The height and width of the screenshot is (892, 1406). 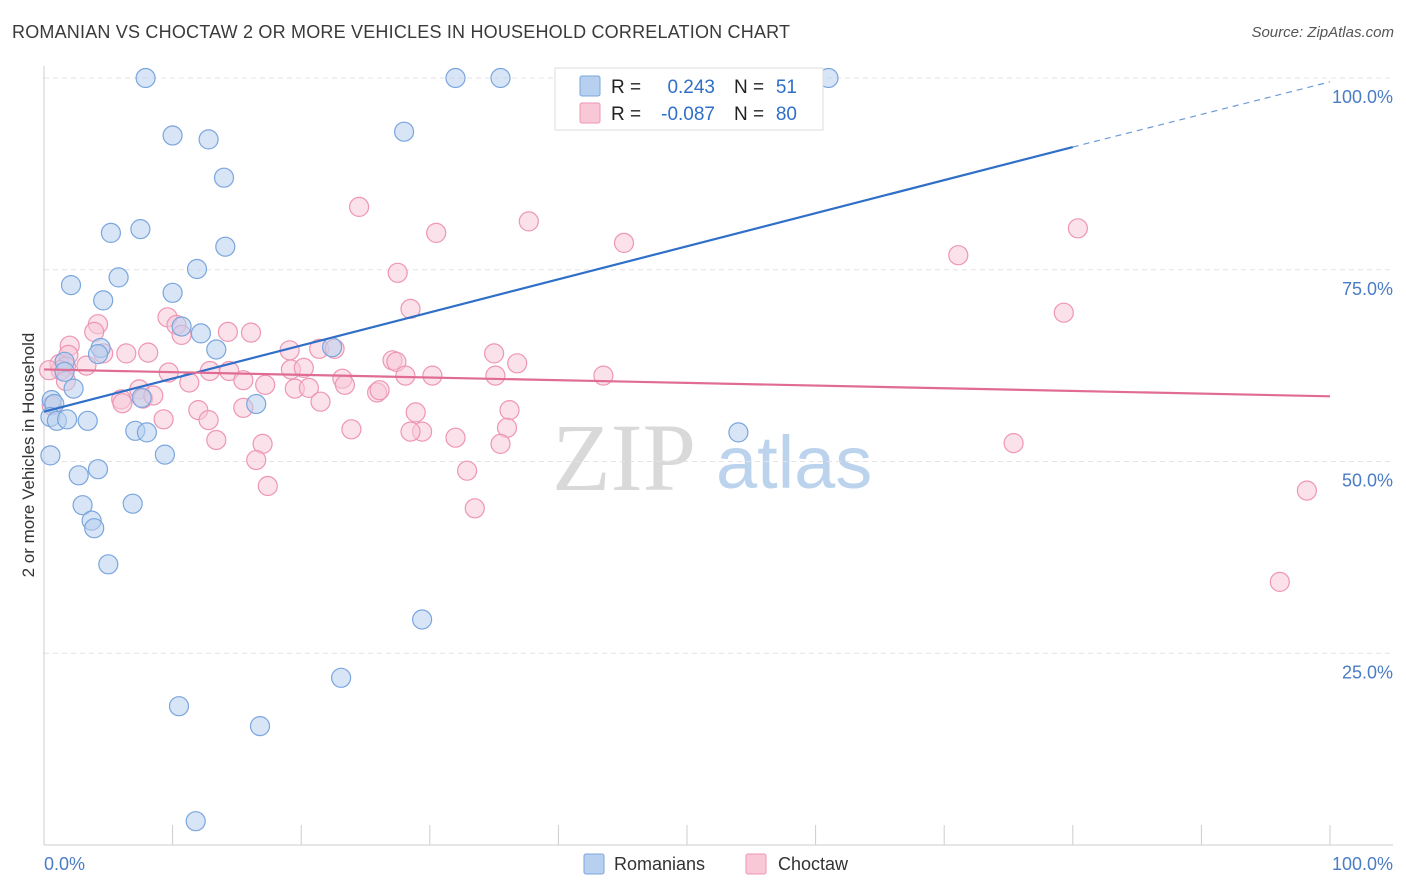 What do you see at coordinates (28, 455) in the screenshot?
I see `y-axis-label: 2 or more Vehicles in Household` at bounding box center [28, 455].